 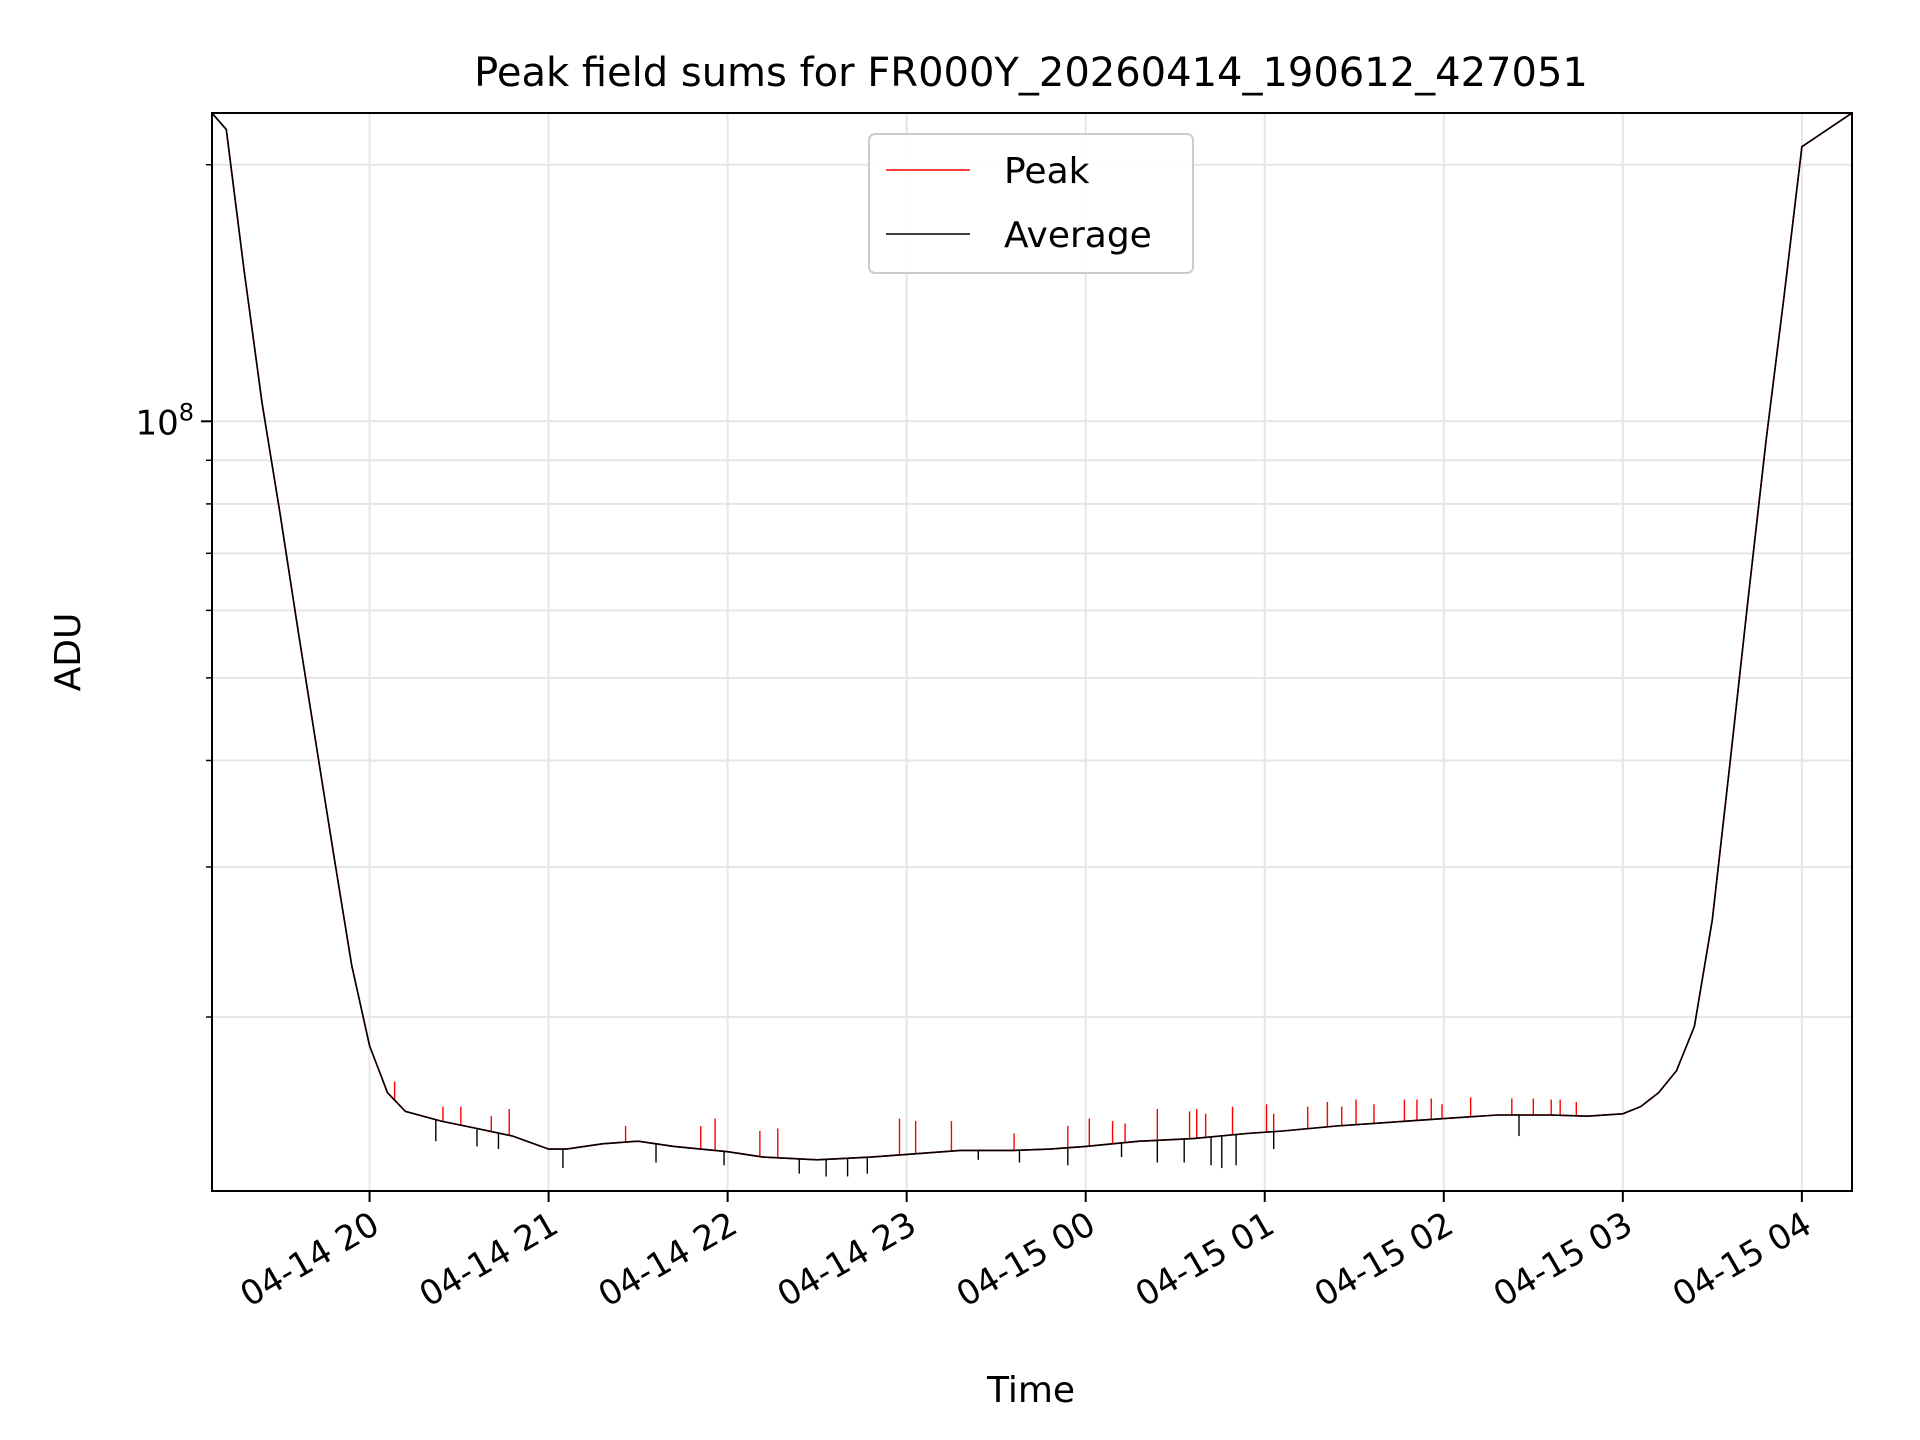 What do you see at coordinates (68, 652) in the screenshot?
I see `y-axis-label: ADU` at bounding box center [68, 652].